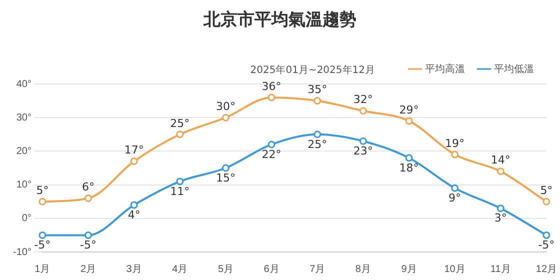  What do you see at coordinates (514, 68) in the screenshot?
I see `legend-label: 平均低溫` at bounding box center [514, 68].